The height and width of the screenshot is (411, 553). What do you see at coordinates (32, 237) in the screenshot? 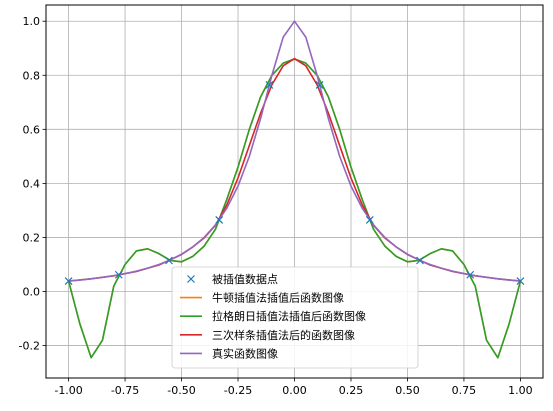
I see `y-tick-label: 0.2` at bounding box center [32, 237].